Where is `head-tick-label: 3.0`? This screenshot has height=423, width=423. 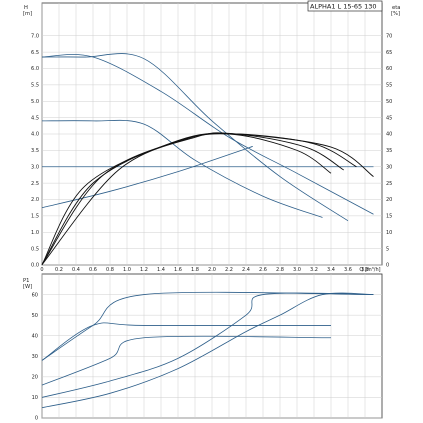
head-tick-label: 3.0 is located at coordinates (35, 167).